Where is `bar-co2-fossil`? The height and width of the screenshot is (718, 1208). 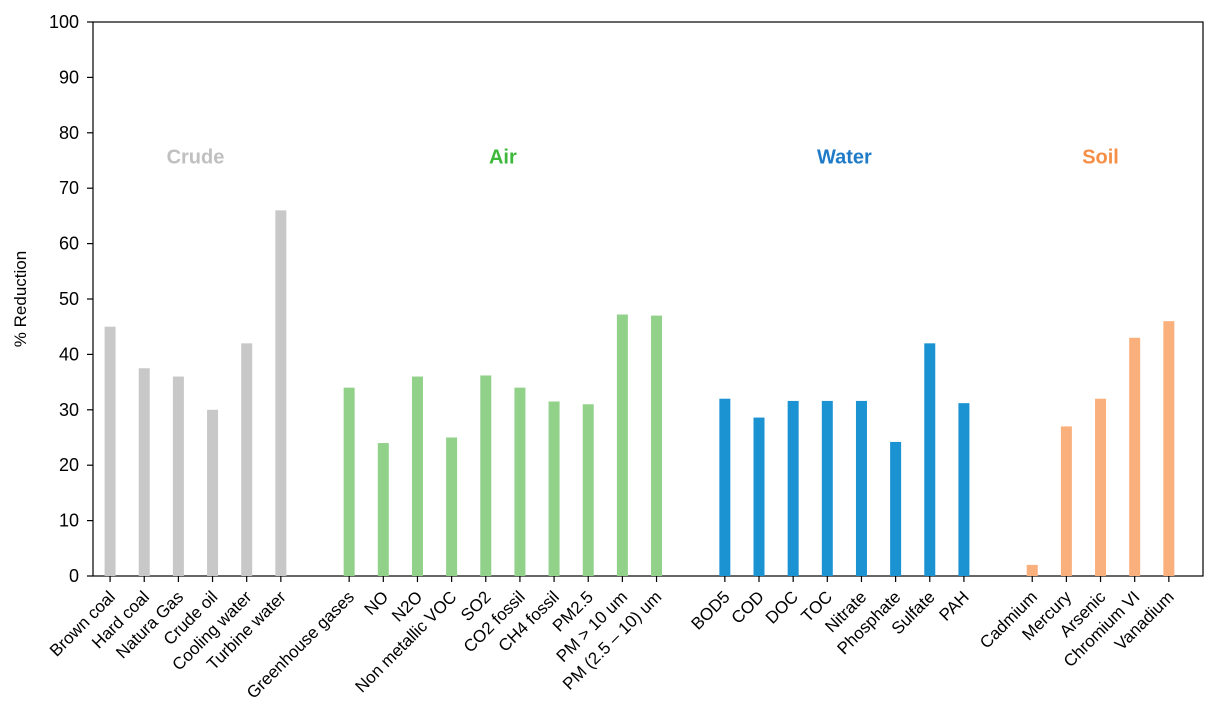 bar-co2-fossil is located at coordinates (520, 481).